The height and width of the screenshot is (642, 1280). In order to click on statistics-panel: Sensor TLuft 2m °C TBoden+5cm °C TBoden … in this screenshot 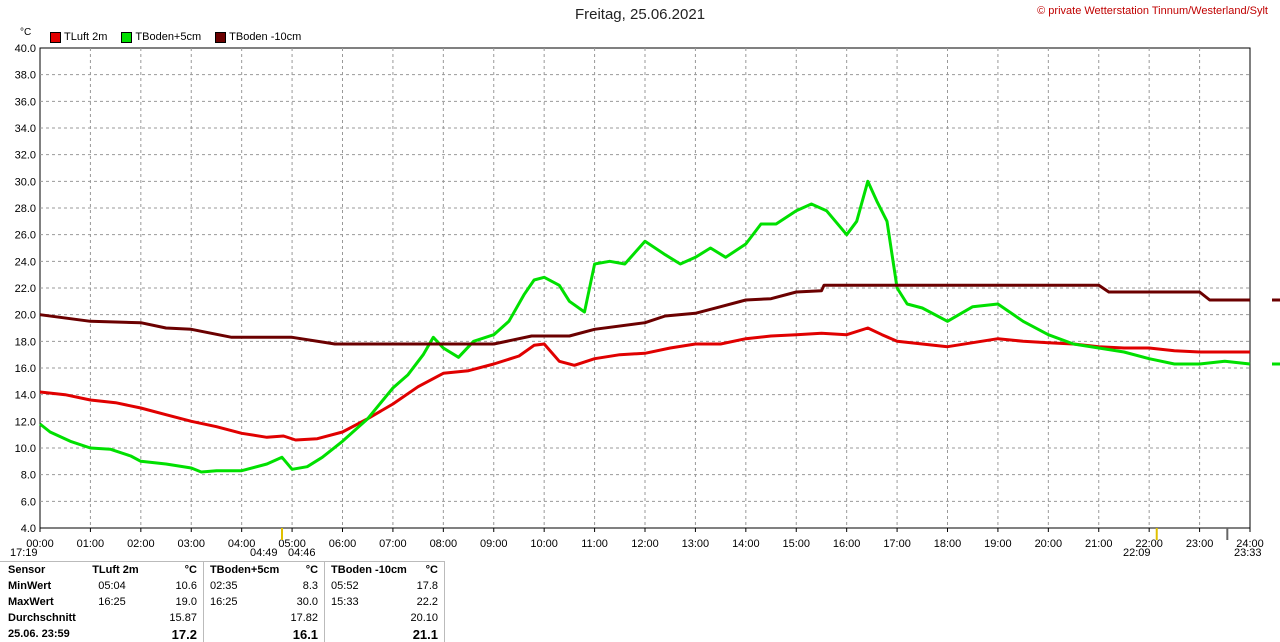, I will do `click(222, 601)`.